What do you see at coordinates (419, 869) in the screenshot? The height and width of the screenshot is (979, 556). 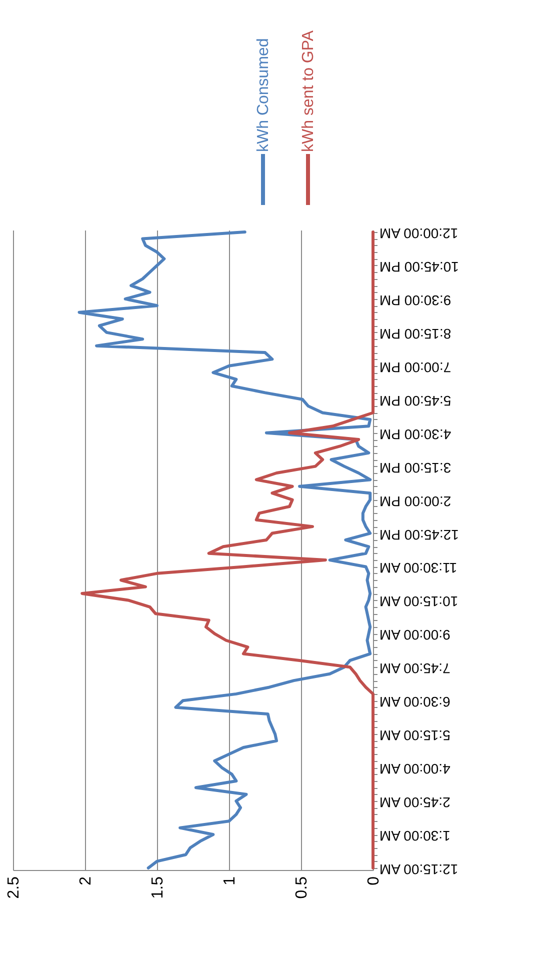 I see `y-tick-label: 12:15:00 AM` at bounding box center [419, 869].